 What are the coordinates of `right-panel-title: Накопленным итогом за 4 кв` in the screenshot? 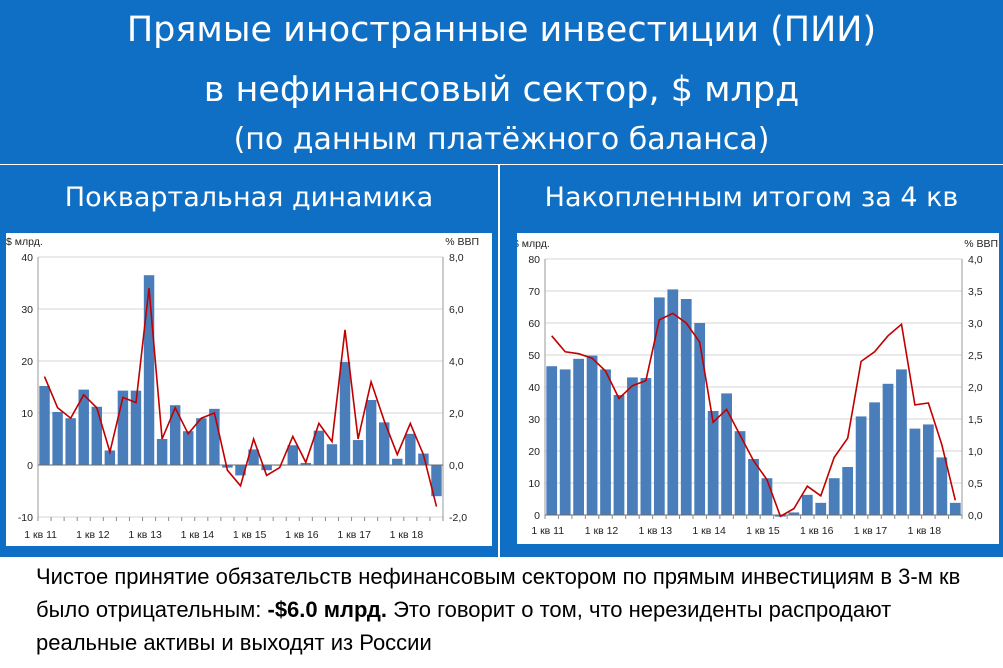 It's located at (751, 198).